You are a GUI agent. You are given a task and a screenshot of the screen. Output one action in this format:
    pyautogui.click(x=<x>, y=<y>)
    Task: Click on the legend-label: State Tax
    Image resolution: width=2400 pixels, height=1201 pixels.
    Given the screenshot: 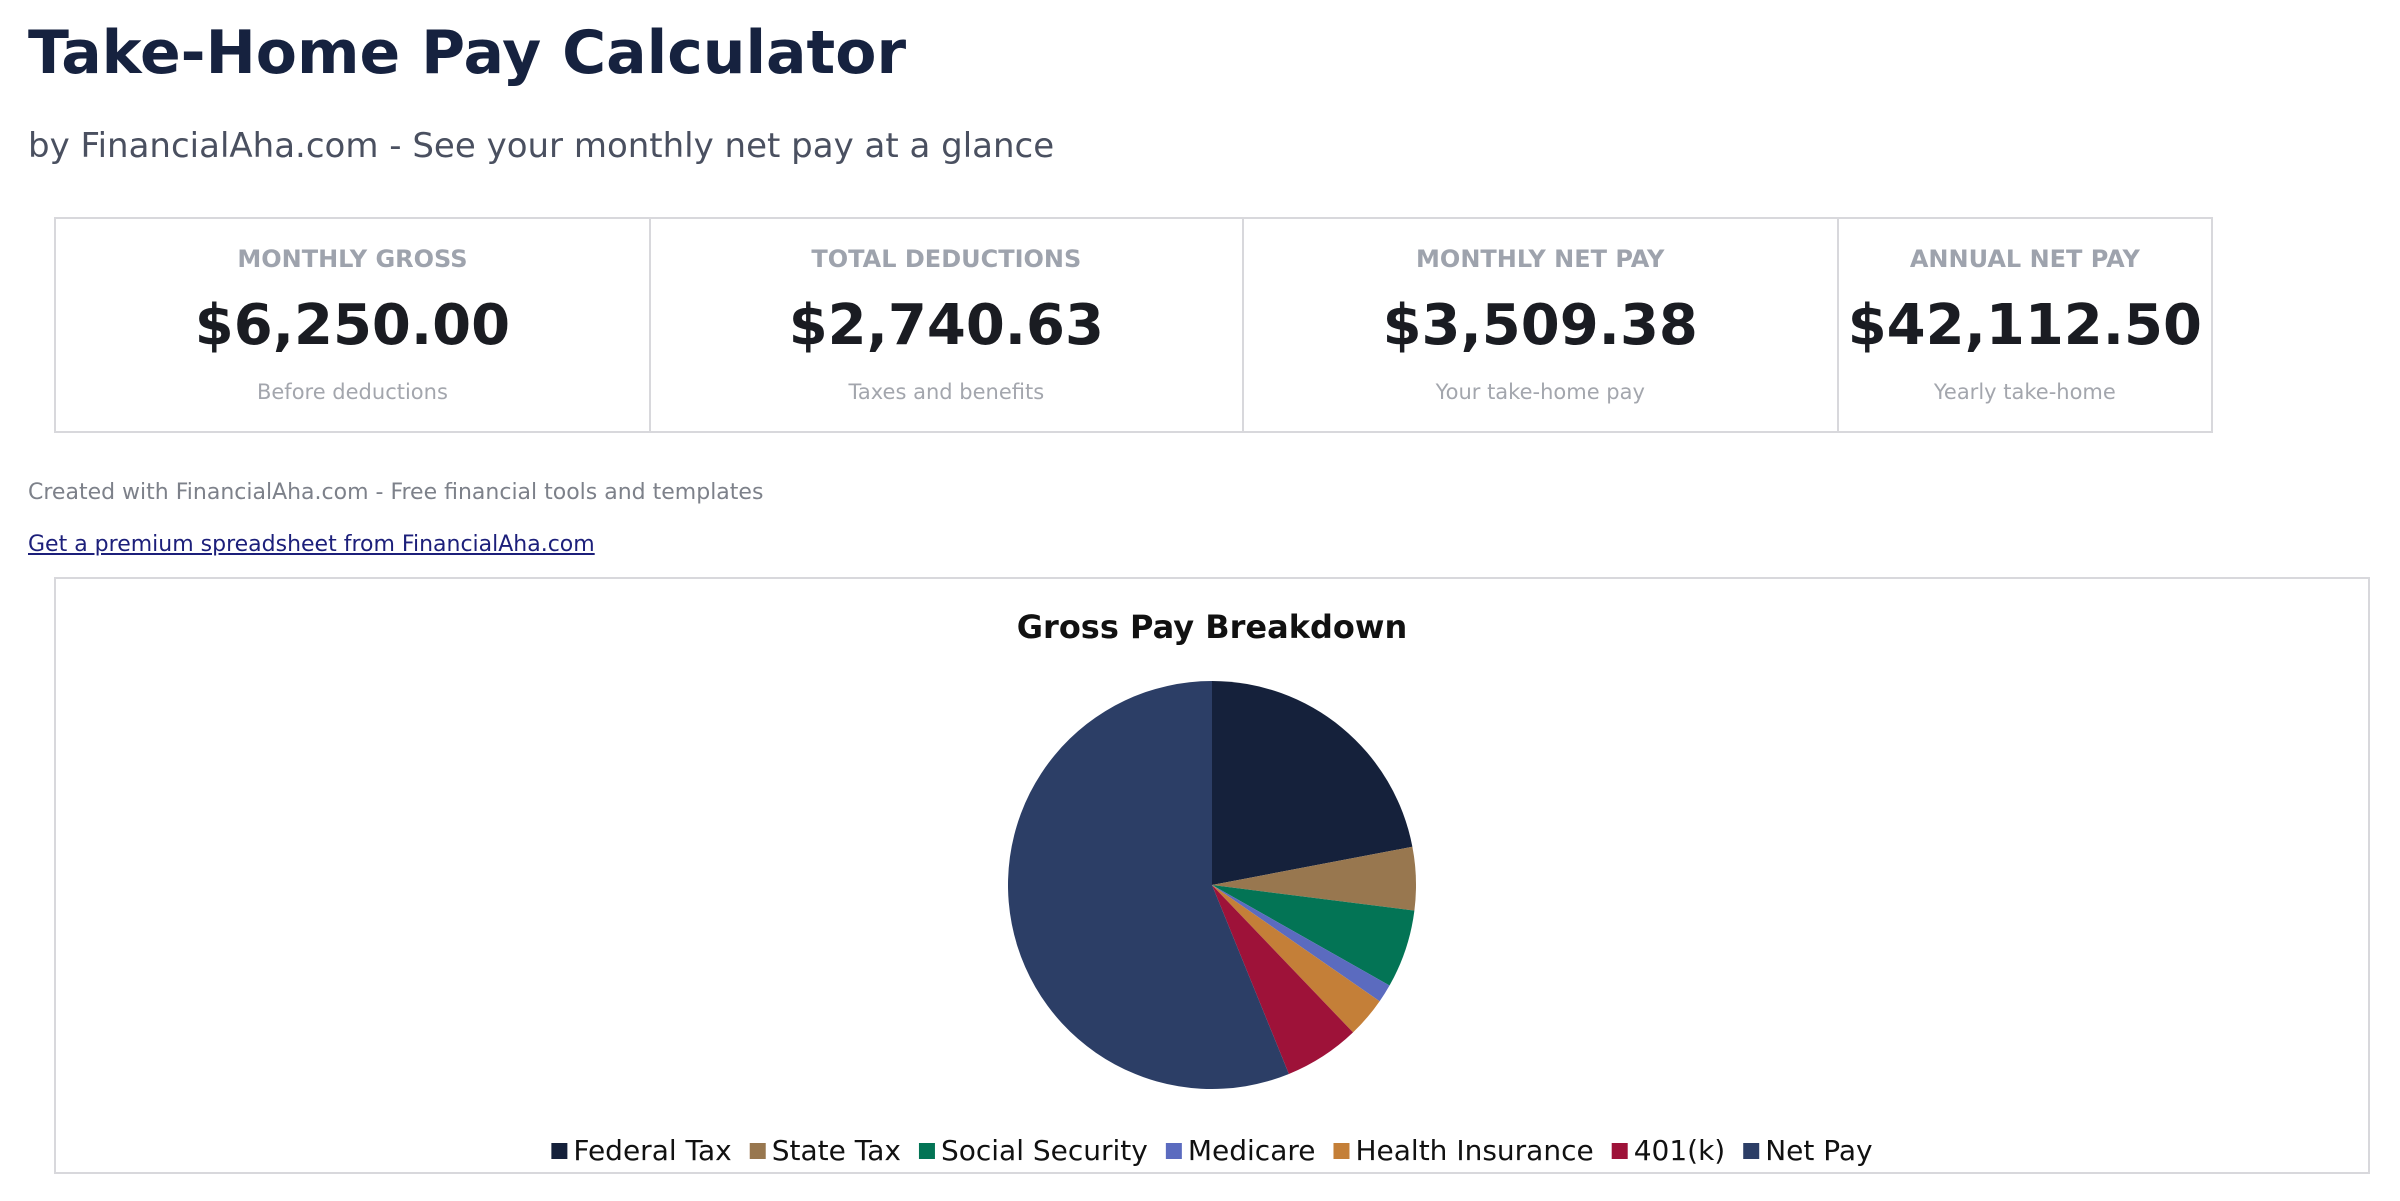 What is the action you would take?
    pyautogui.click(x=836, y=1150)
    